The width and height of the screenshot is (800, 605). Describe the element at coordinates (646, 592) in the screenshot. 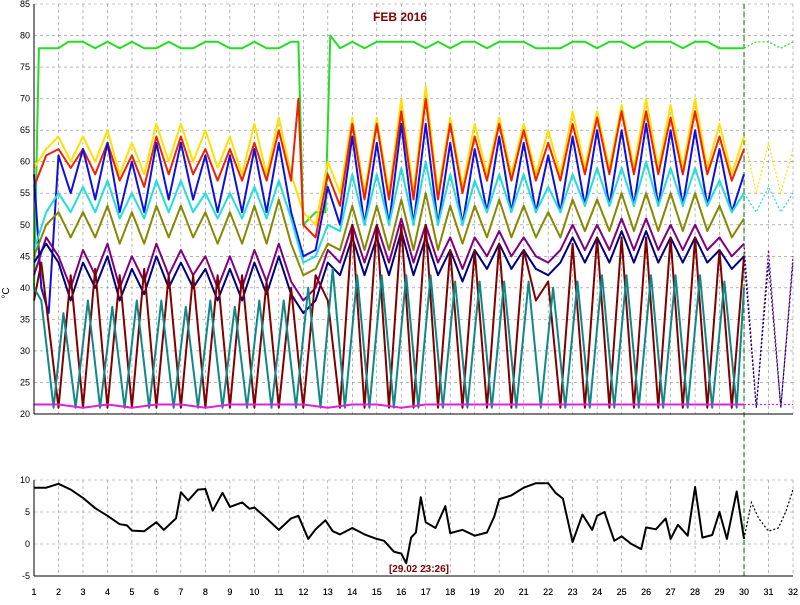

I see `x-tick-label: 26` at that location.